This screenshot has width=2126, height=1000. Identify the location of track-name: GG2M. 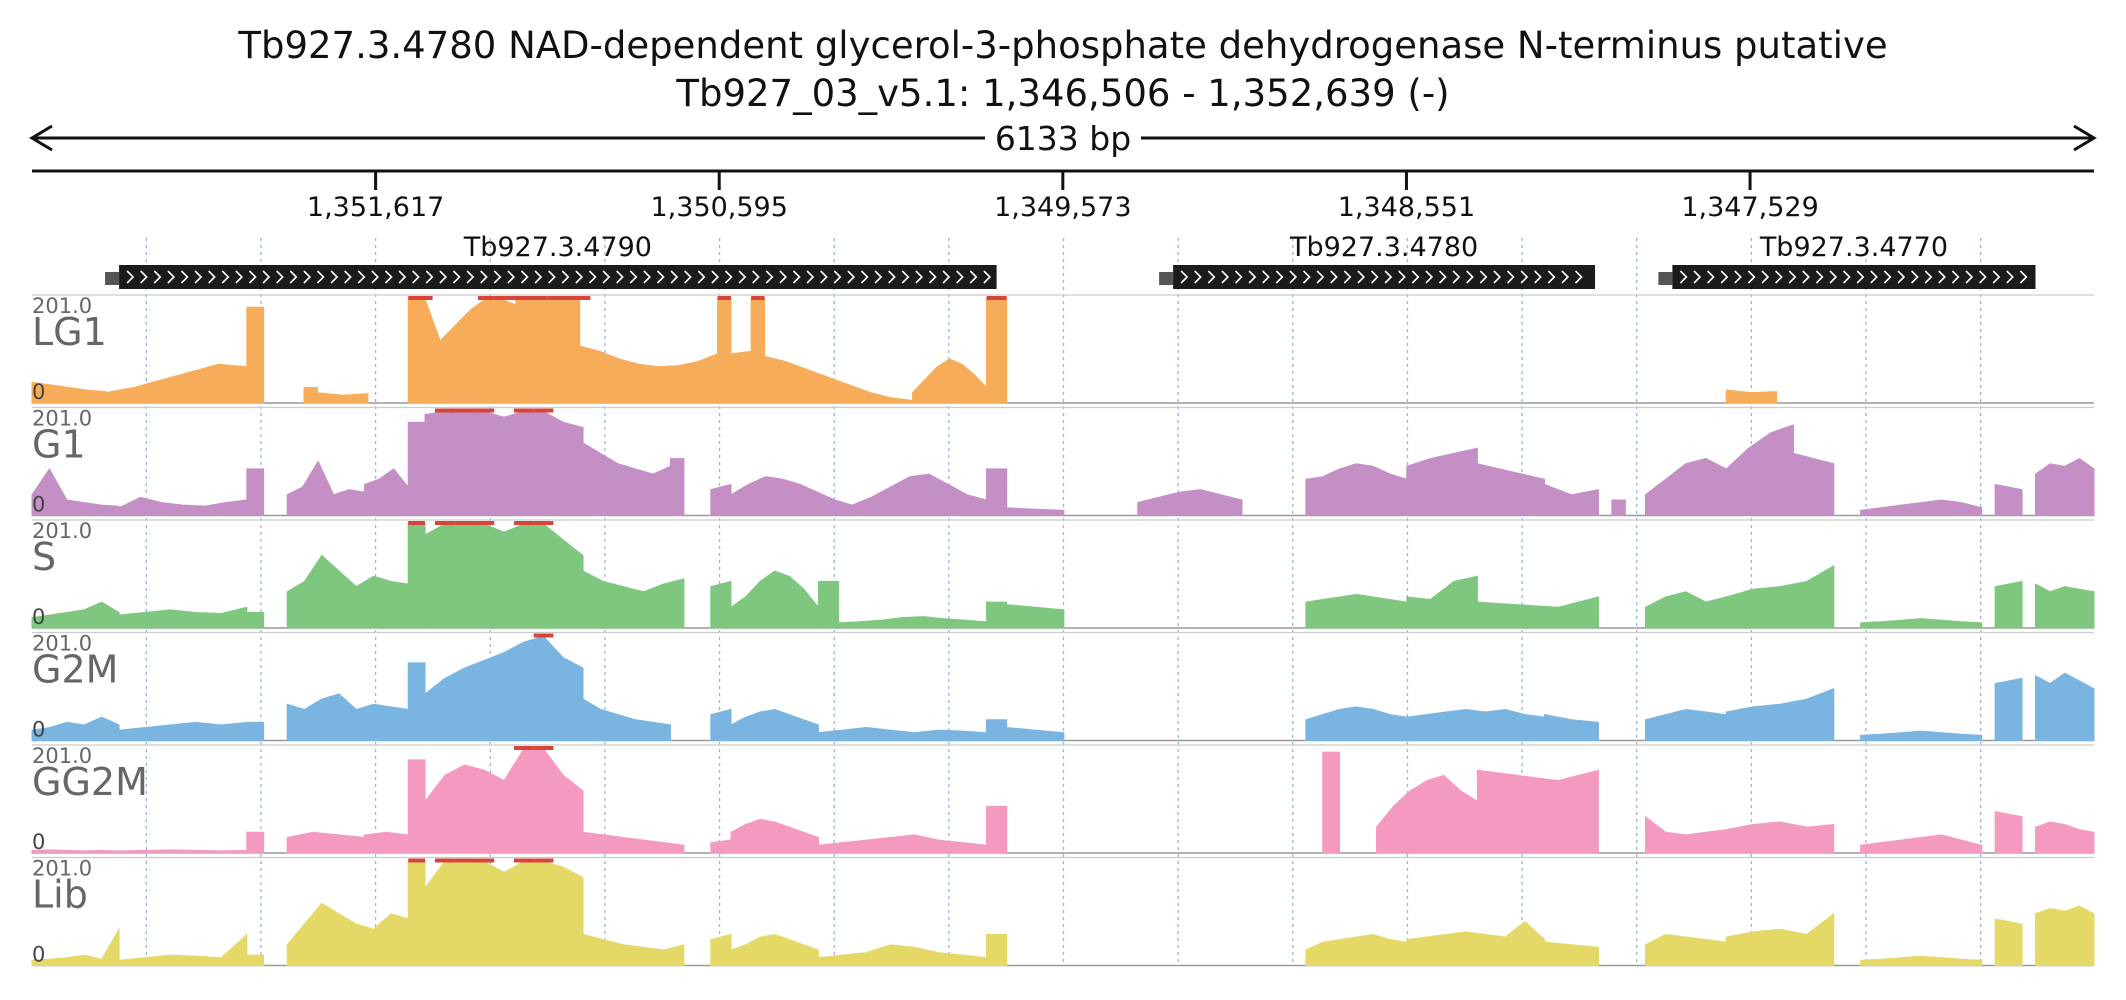
(90, 782).